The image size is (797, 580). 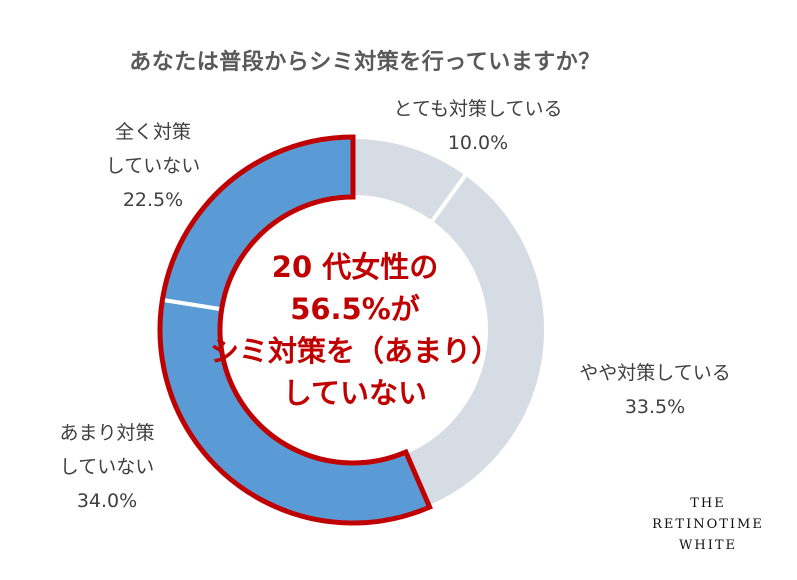 I want to click on label-not-much-line2: していない, so click(x=107, y=467).